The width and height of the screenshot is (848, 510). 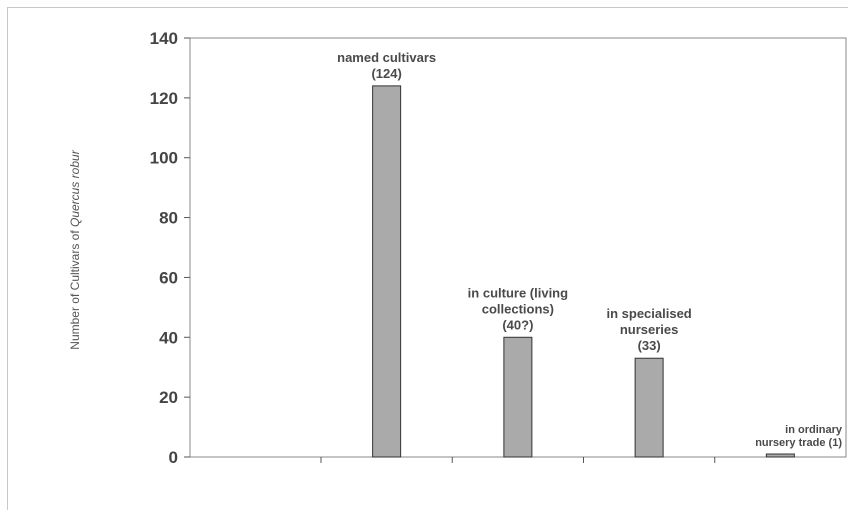 I want to click on y-axis-label-species: Quercus robur, so click(x=75, y=188).